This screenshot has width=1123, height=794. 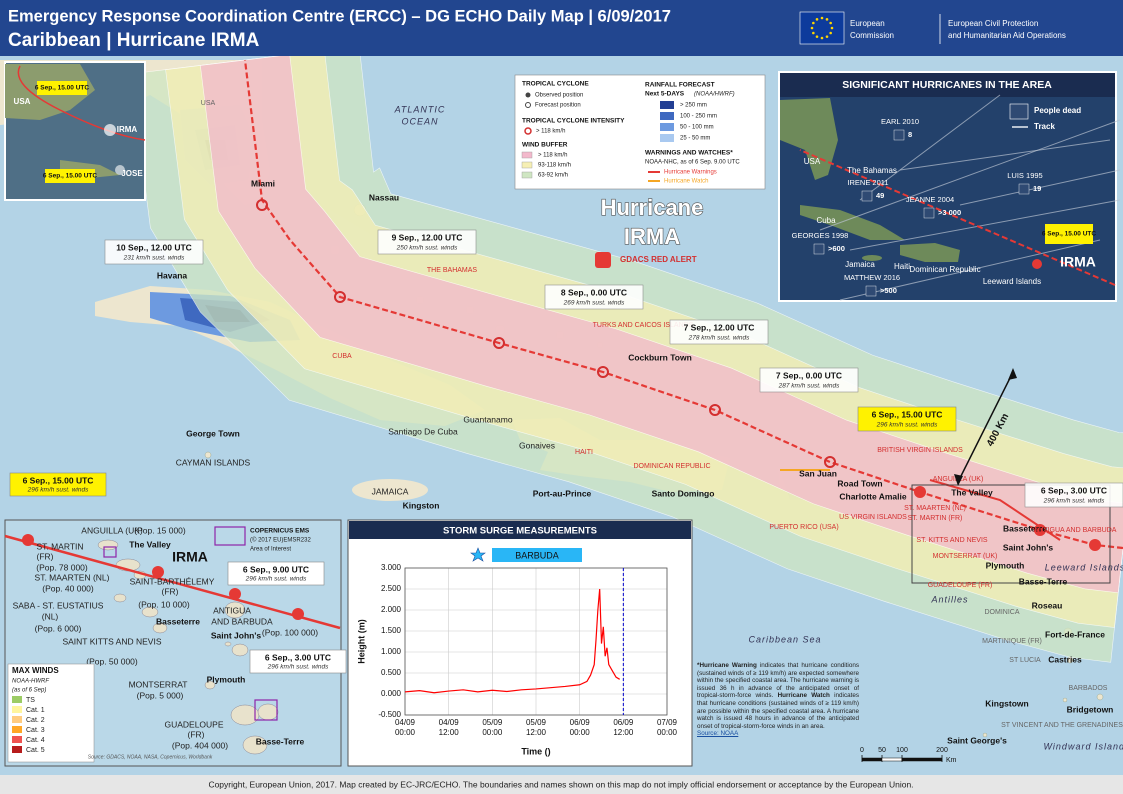 I want to click on plot-frame, so click(x=536, y=641).